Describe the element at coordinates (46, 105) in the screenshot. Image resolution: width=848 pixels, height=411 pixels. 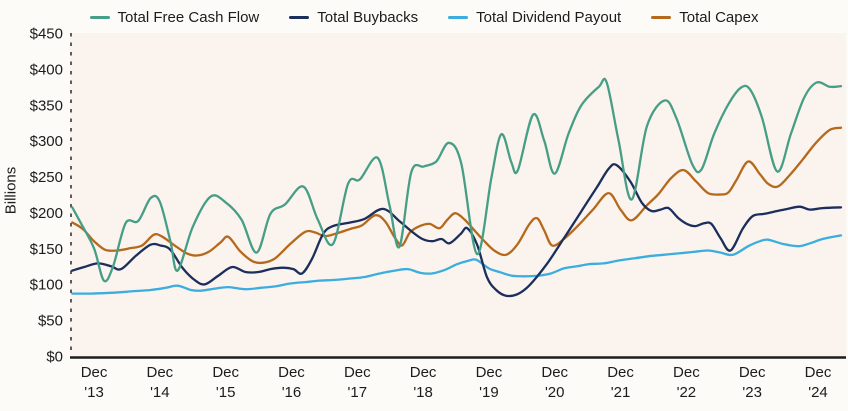
I see `y-tick-label: $350` at that location.